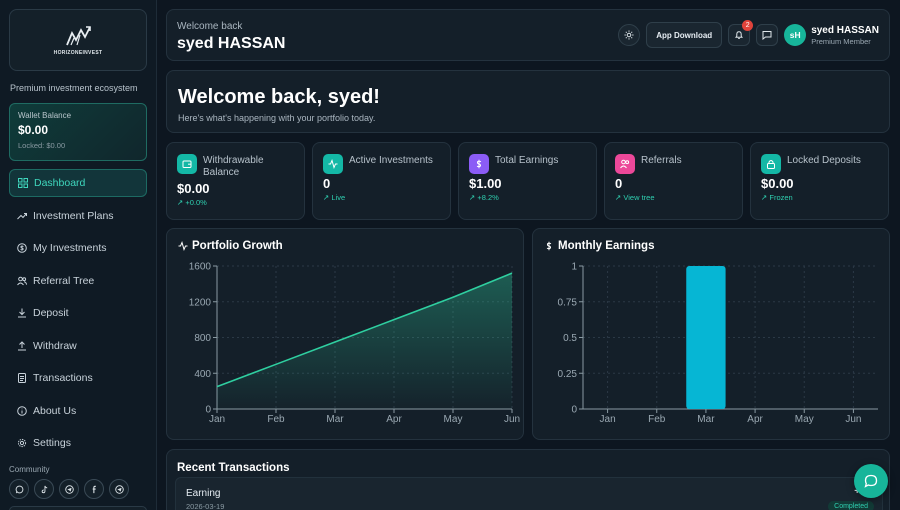  What do you see at coordinates (187, 164) in the screenshot?
I see `wallet-icon` at bounding box center [187, 164].